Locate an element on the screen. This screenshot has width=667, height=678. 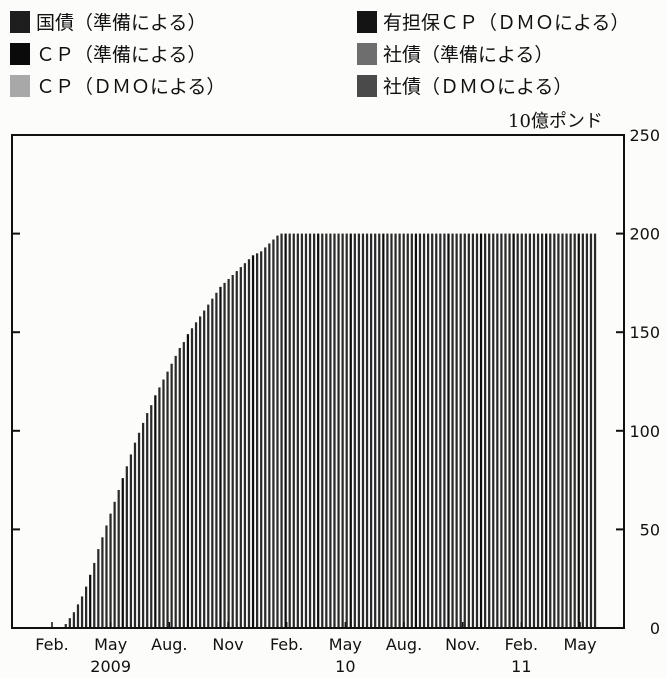
y-tick-label: 250 is located at coordinates (644, 135).